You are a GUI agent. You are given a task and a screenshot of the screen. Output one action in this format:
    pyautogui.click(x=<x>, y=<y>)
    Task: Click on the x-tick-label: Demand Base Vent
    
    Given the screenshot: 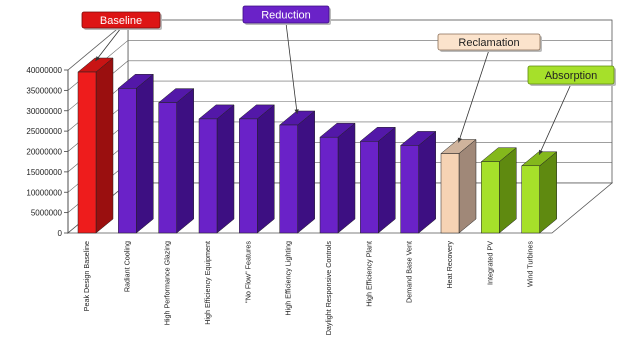 What is the action you would take?
    pyautogui.click(x=409, y=272)
    